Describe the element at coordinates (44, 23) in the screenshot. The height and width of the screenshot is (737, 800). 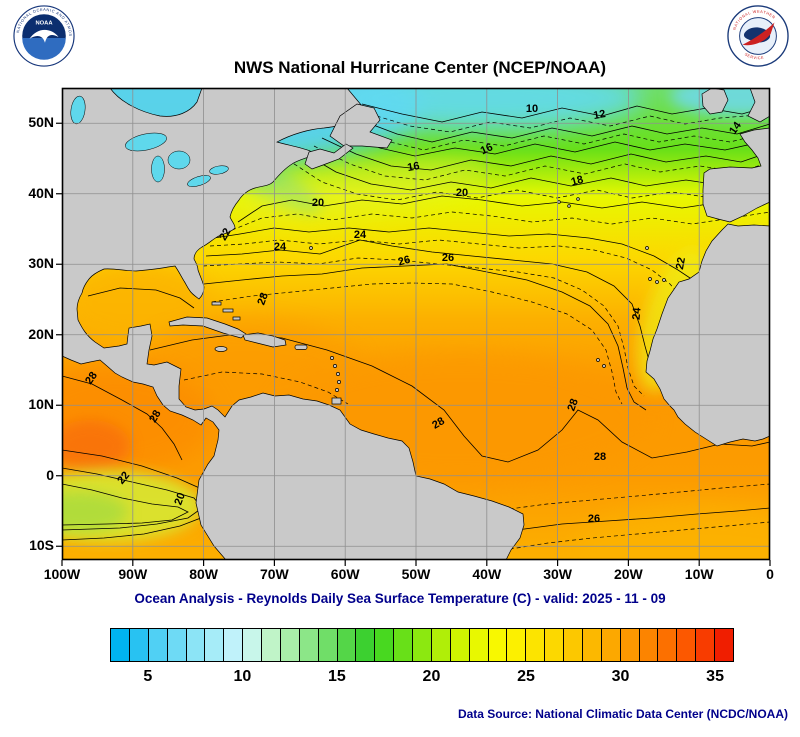
I see `noaa-label: NOAA` at that location.